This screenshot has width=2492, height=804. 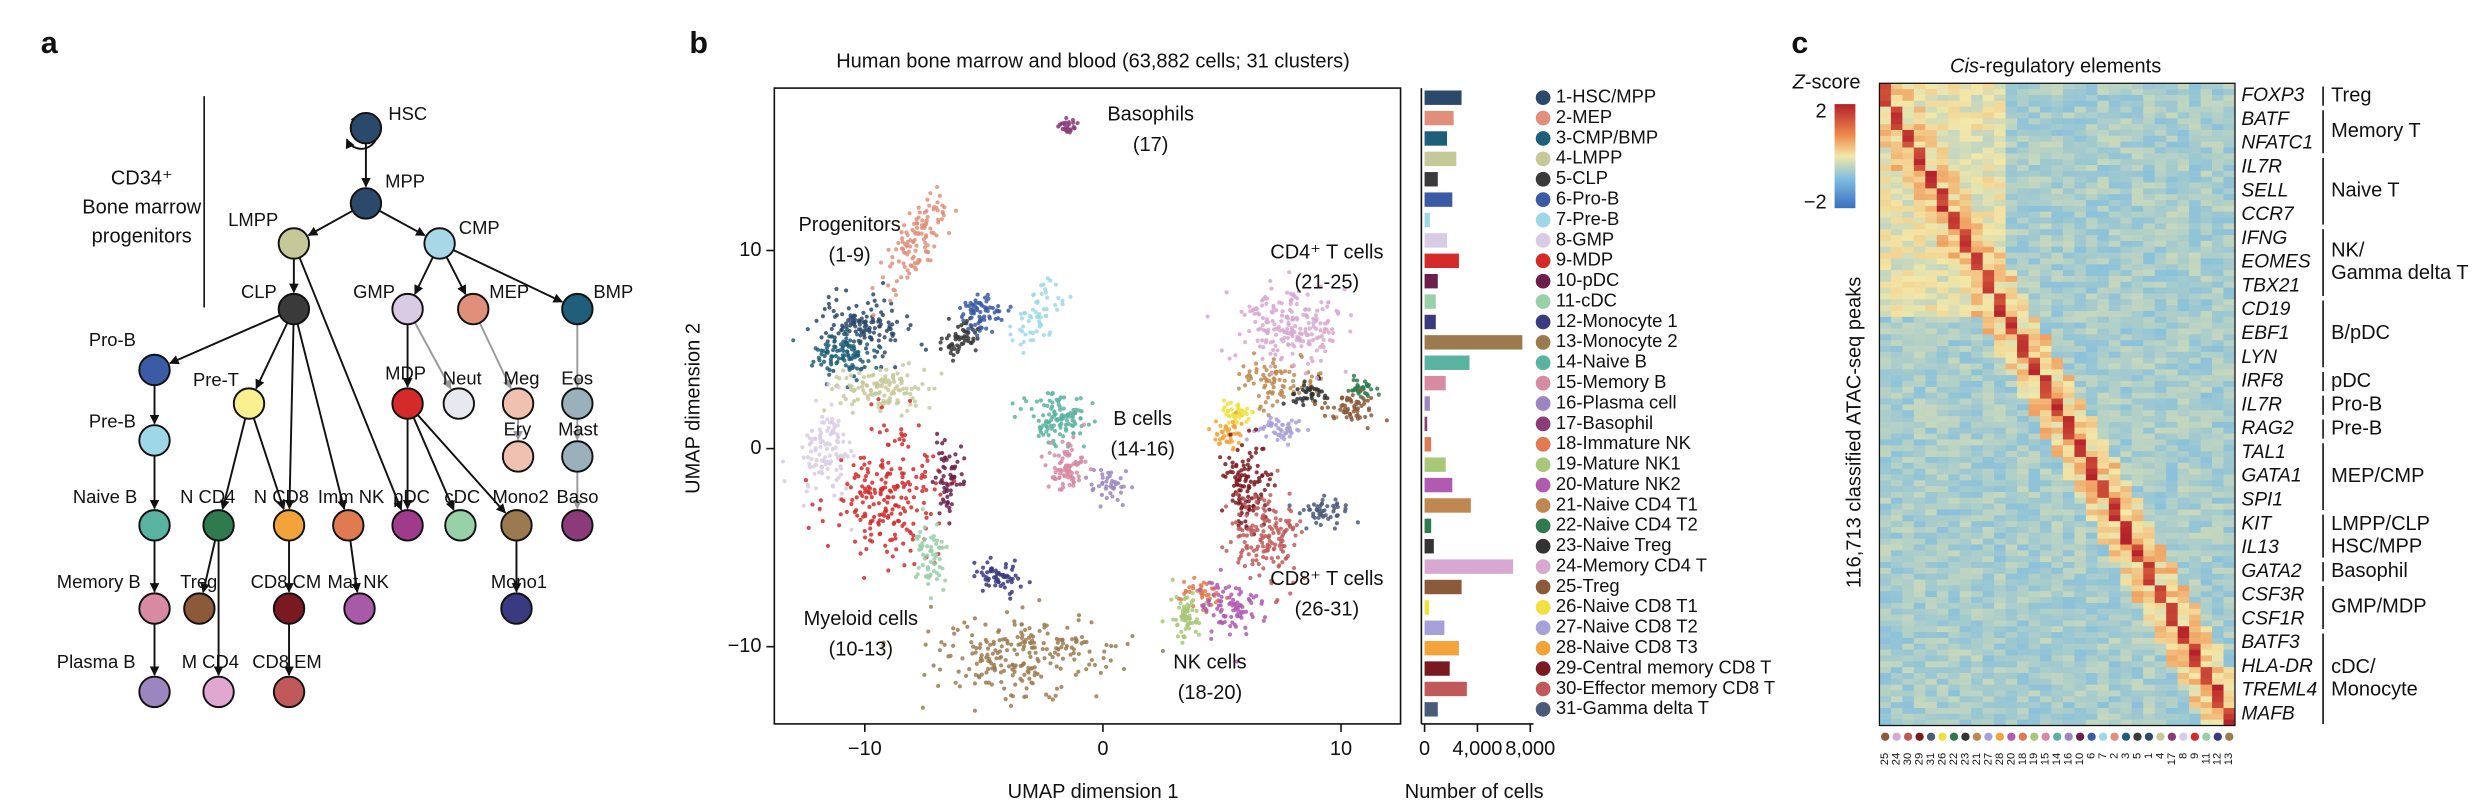 What do you see at coordinates (461, 464) in the screenshot?
I see `edge` at bounding box center [461, 464].